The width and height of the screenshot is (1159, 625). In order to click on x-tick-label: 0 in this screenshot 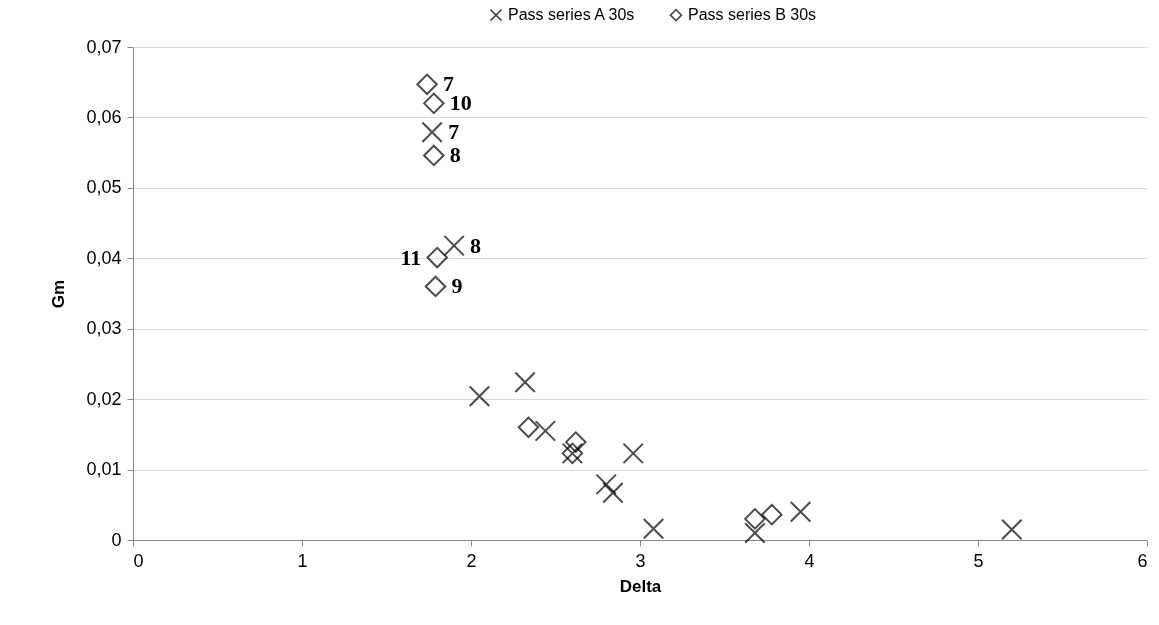, I will do `click(138, 560)`.